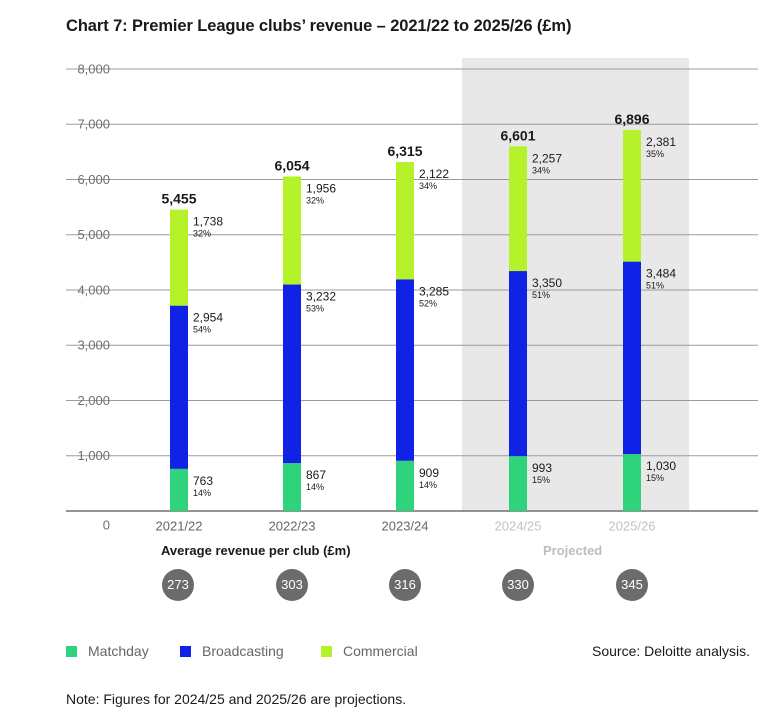 The height and width of the screenshot is (711, 775). I want to click on commercial-swatch-icon, so click(326, 651).